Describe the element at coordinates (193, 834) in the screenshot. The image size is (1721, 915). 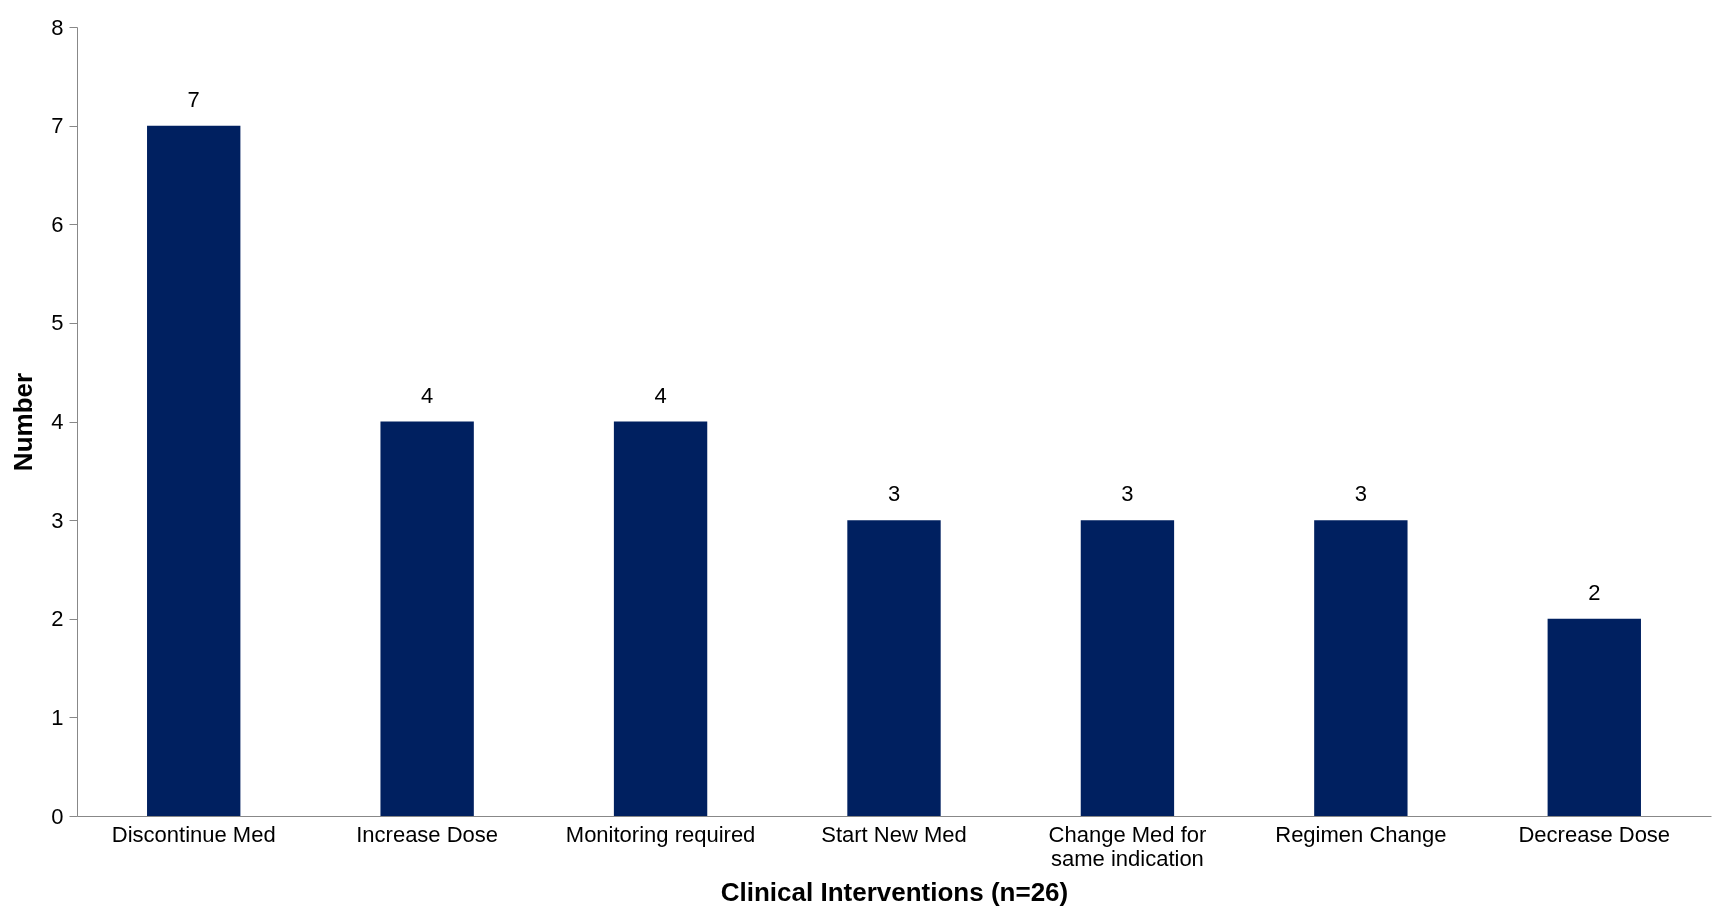
I see `x-tick-label: Discontinue Med` at that location.